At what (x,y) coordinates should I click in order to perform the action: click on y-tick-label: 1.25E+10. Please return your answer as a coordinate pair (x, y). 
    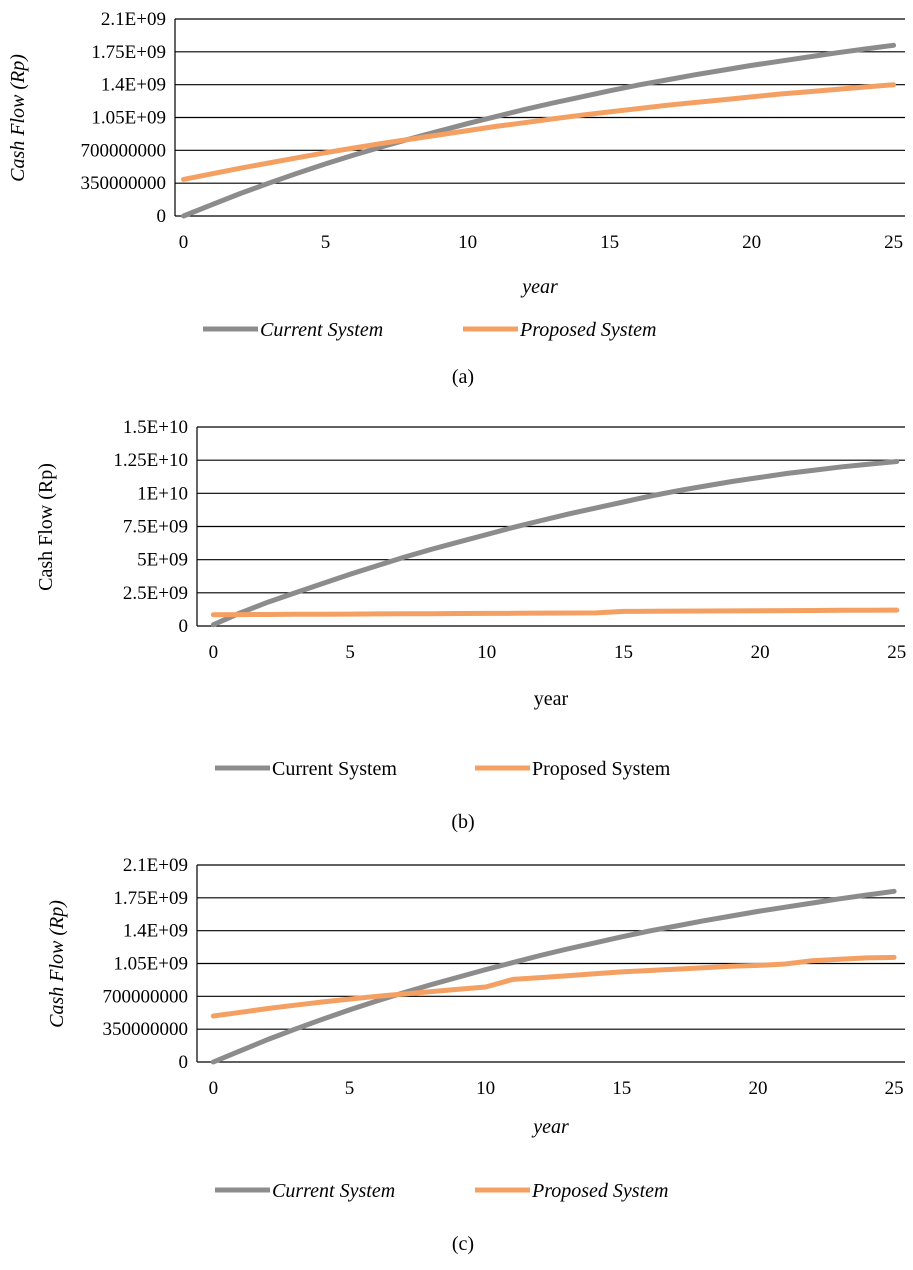
    Looking at the image, I should click on (150, 460).